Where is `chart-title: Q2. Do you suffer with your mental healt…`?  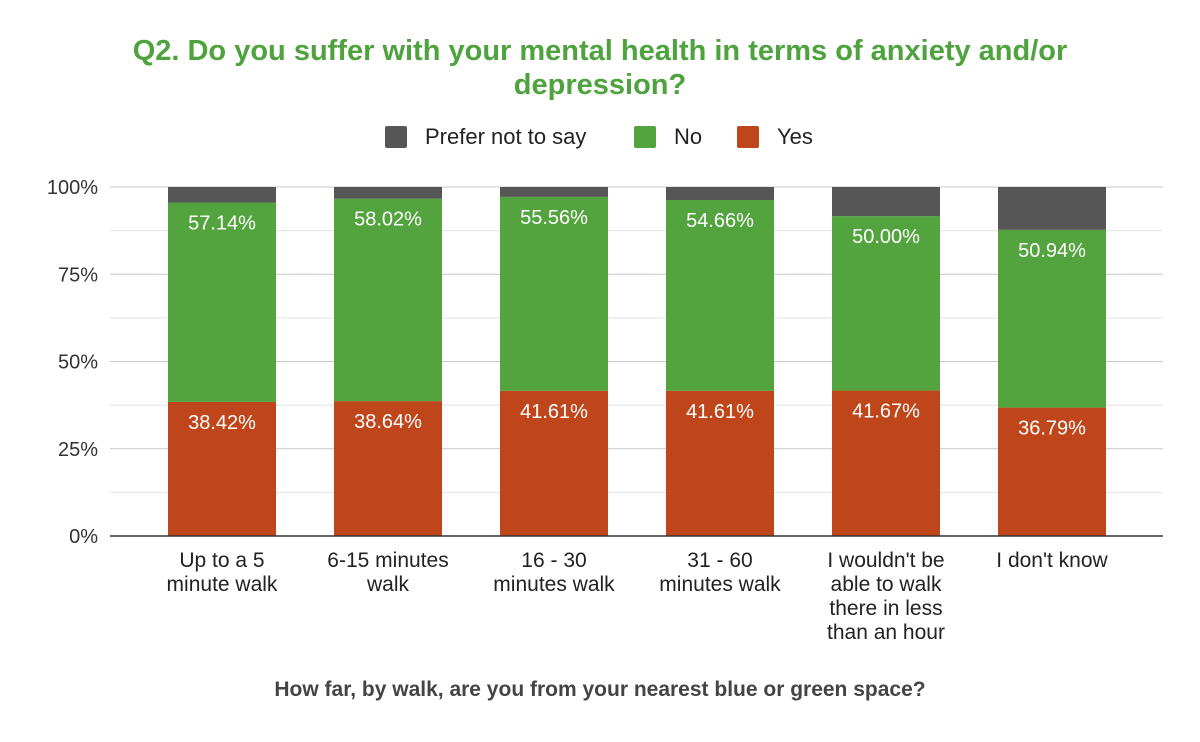
chart-title: Q2. Do you suffer with your mental healt… is located at coordinates (600, 68).